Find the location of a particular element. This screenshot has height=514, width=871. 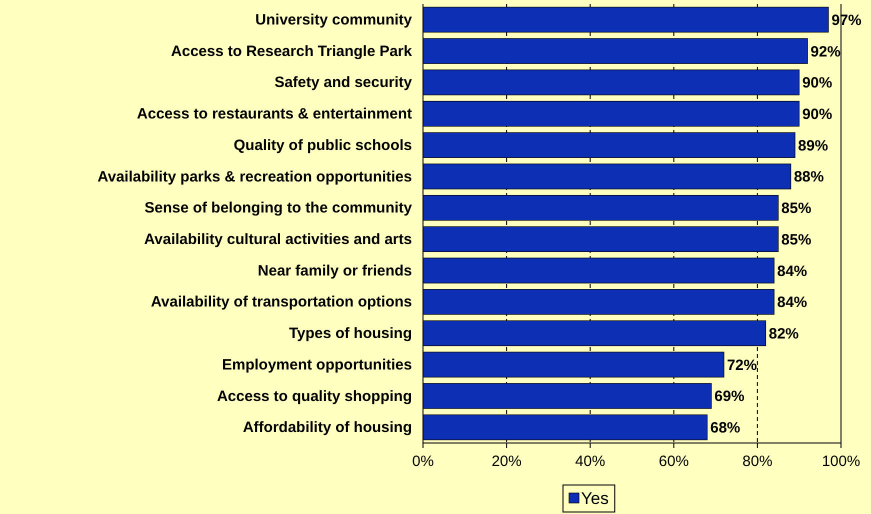

y-tick-label: Safety and security is located at coordinates (343, 83).